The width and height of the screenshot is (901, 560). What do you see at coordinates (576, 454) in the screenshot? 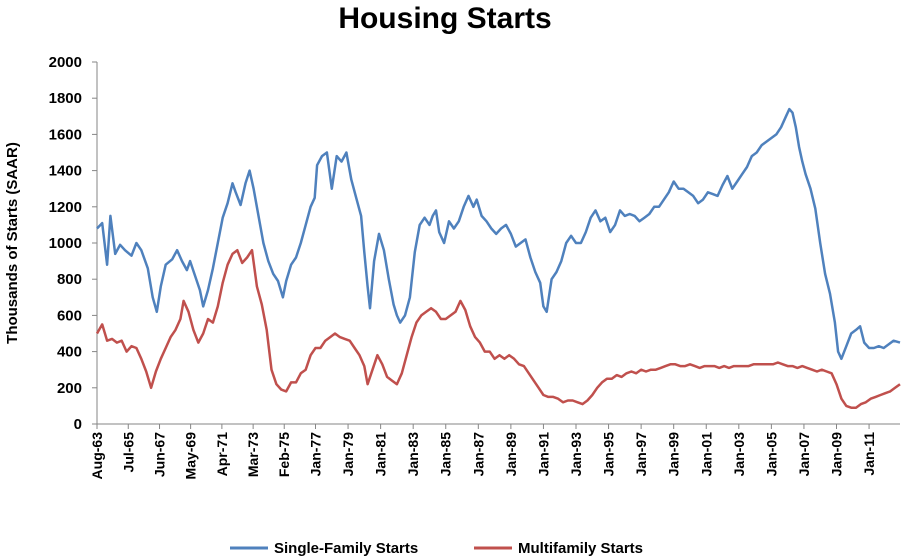
I see `x-tick-label: Jan-93` at bounding box center [576, 454].